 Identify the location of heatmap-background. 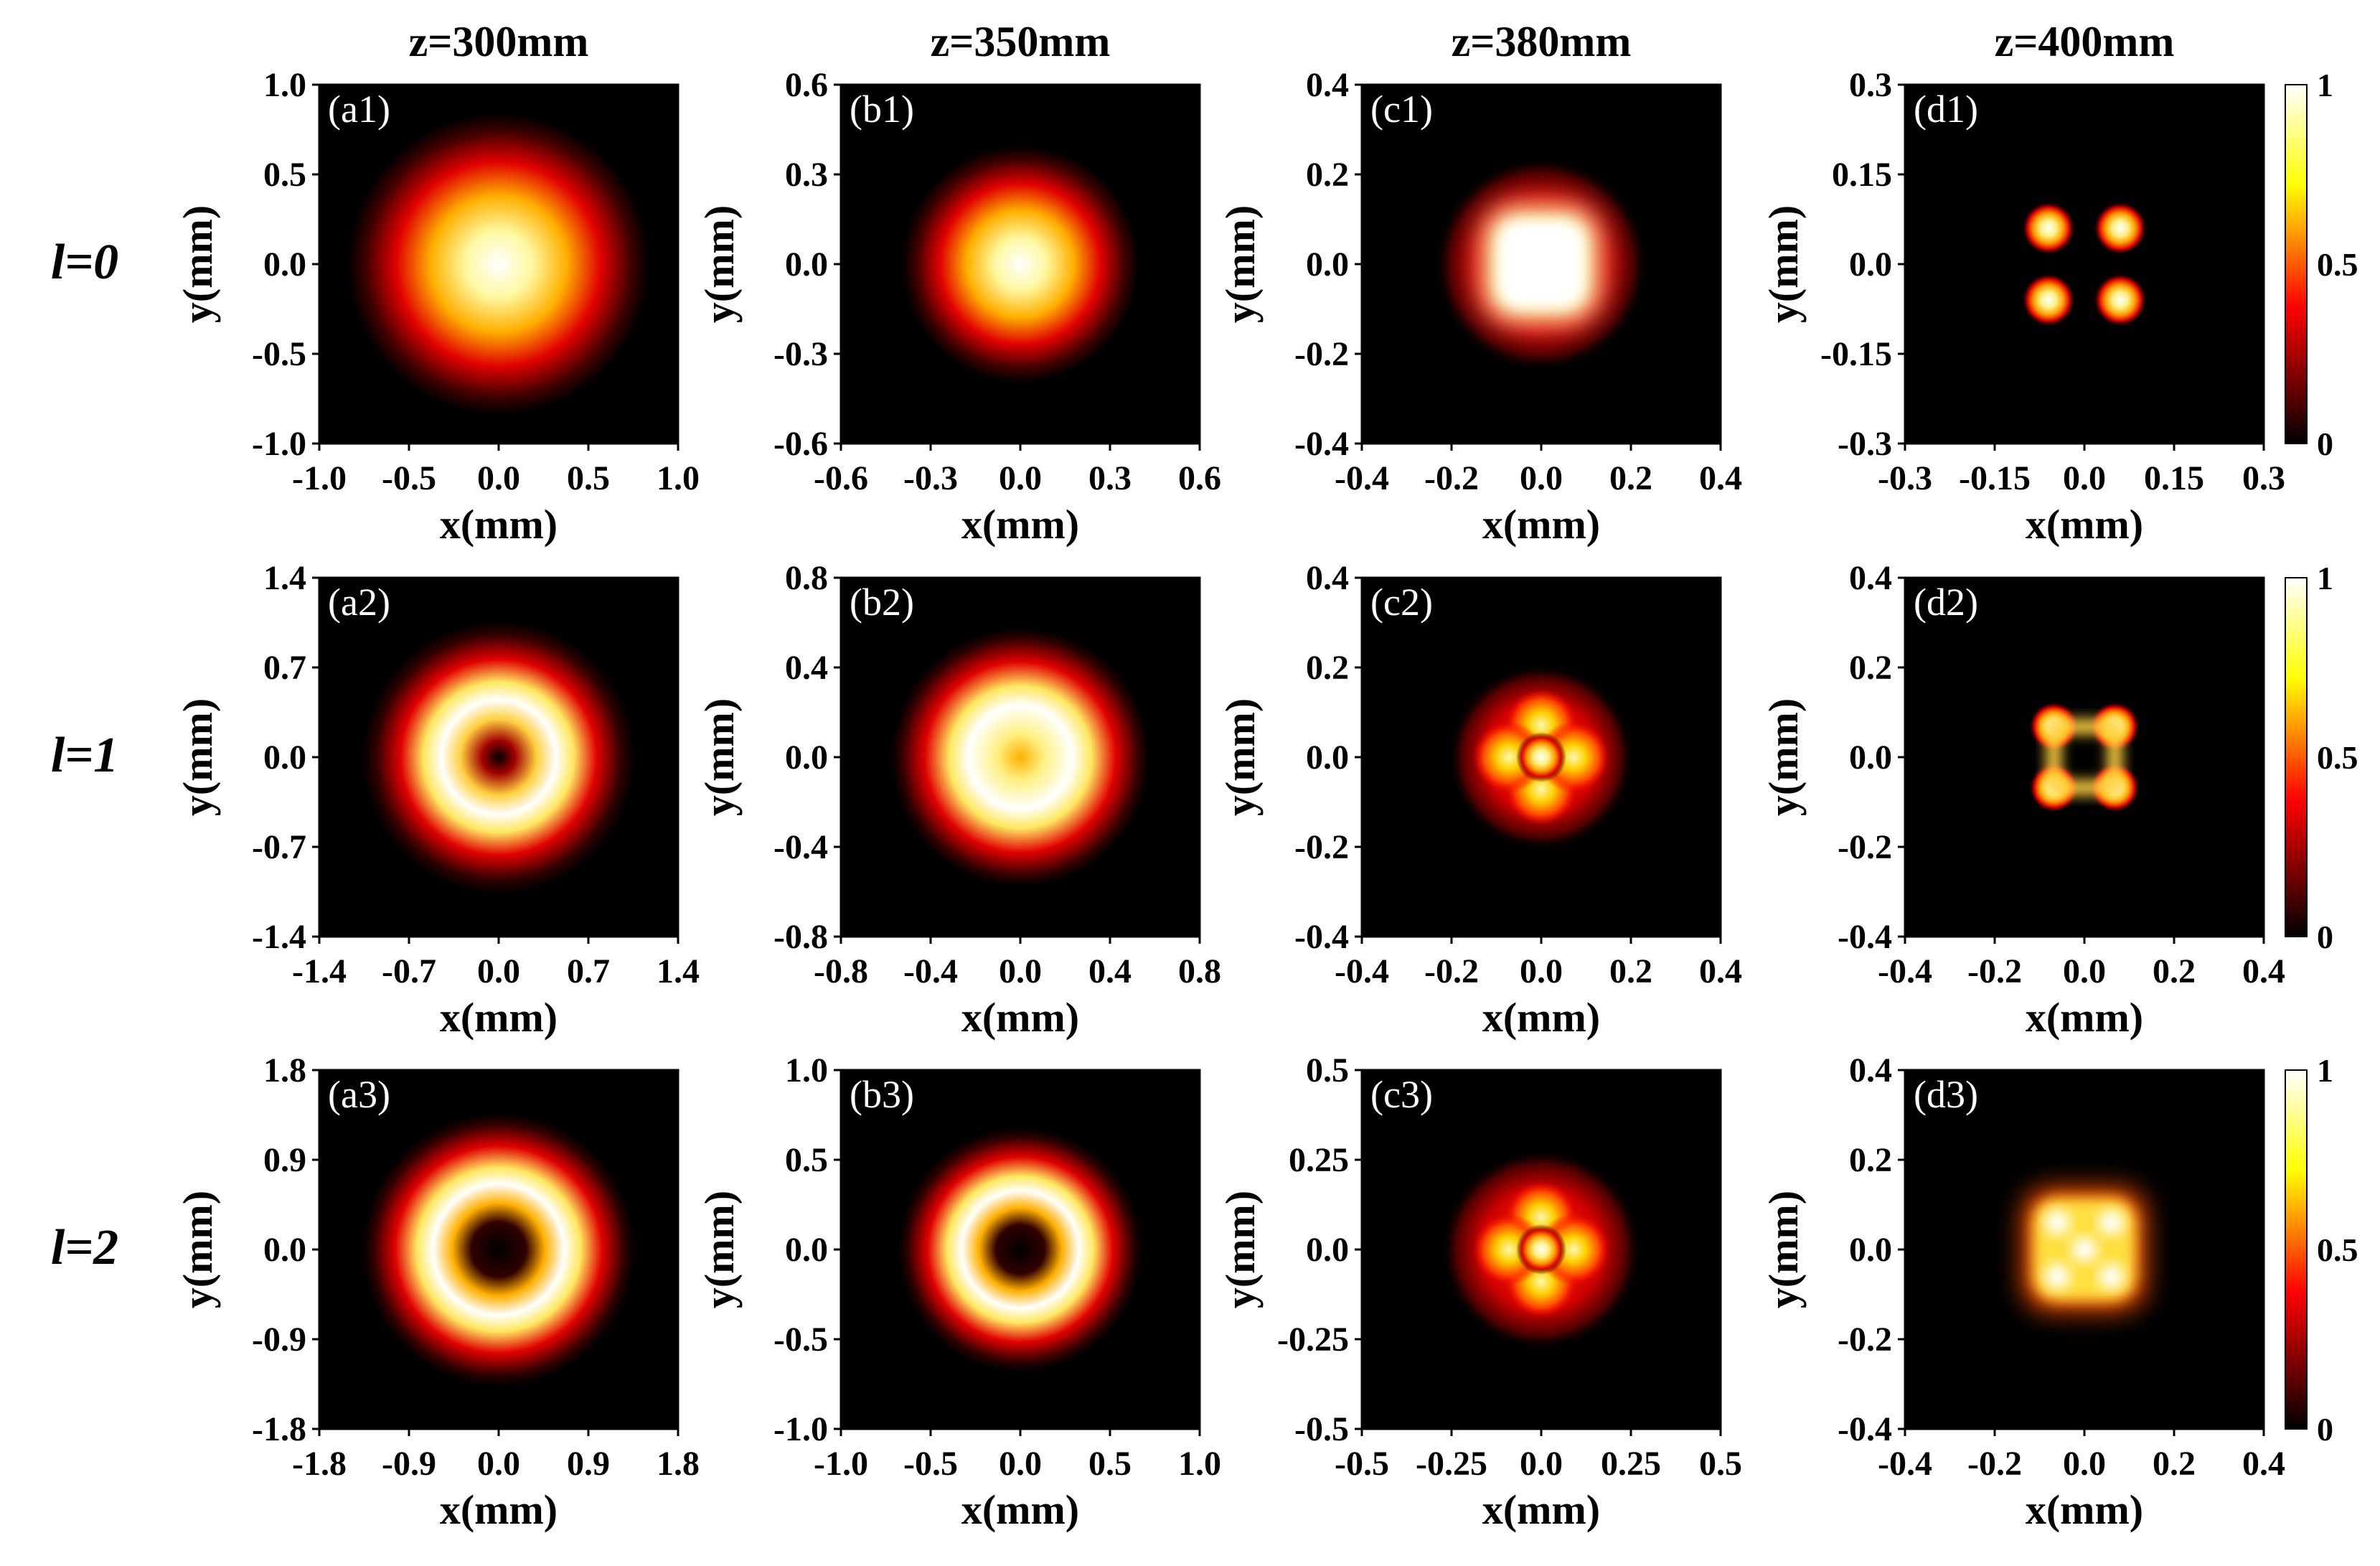
(2084, 757).